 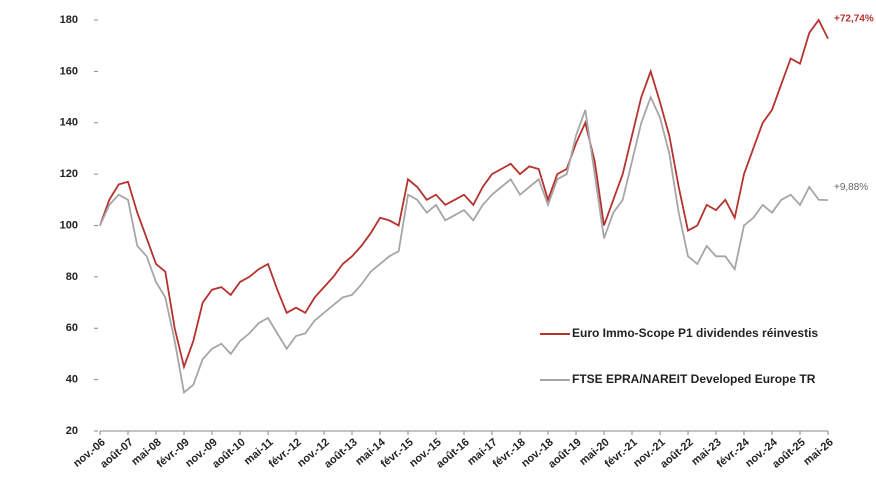 I want to click on y-tick-label: 40, so click(x=72, y=380).